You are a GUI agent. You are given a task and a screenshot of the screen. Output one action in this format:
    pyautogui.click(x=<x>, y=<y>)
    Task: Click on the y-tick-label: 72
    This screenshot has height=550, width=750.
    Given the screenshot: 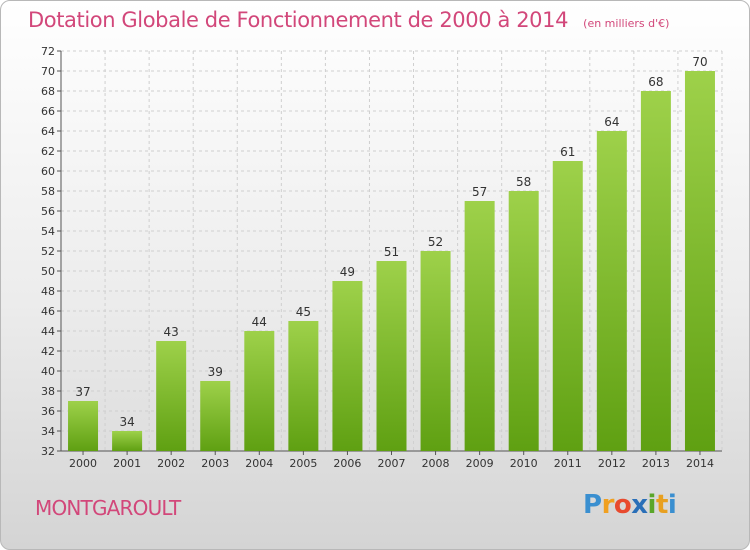 What is the action you would take?
    pyautogui.click(x=48, y=51)
    